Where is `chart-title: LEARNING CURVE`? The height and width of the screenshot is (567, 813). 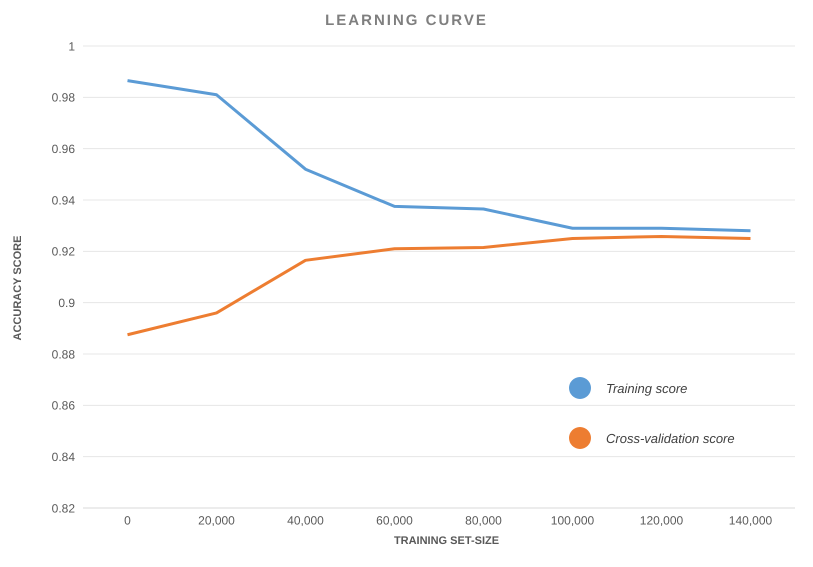 chart-title: LEARNING CURVE is located at coordinates (406, 20).